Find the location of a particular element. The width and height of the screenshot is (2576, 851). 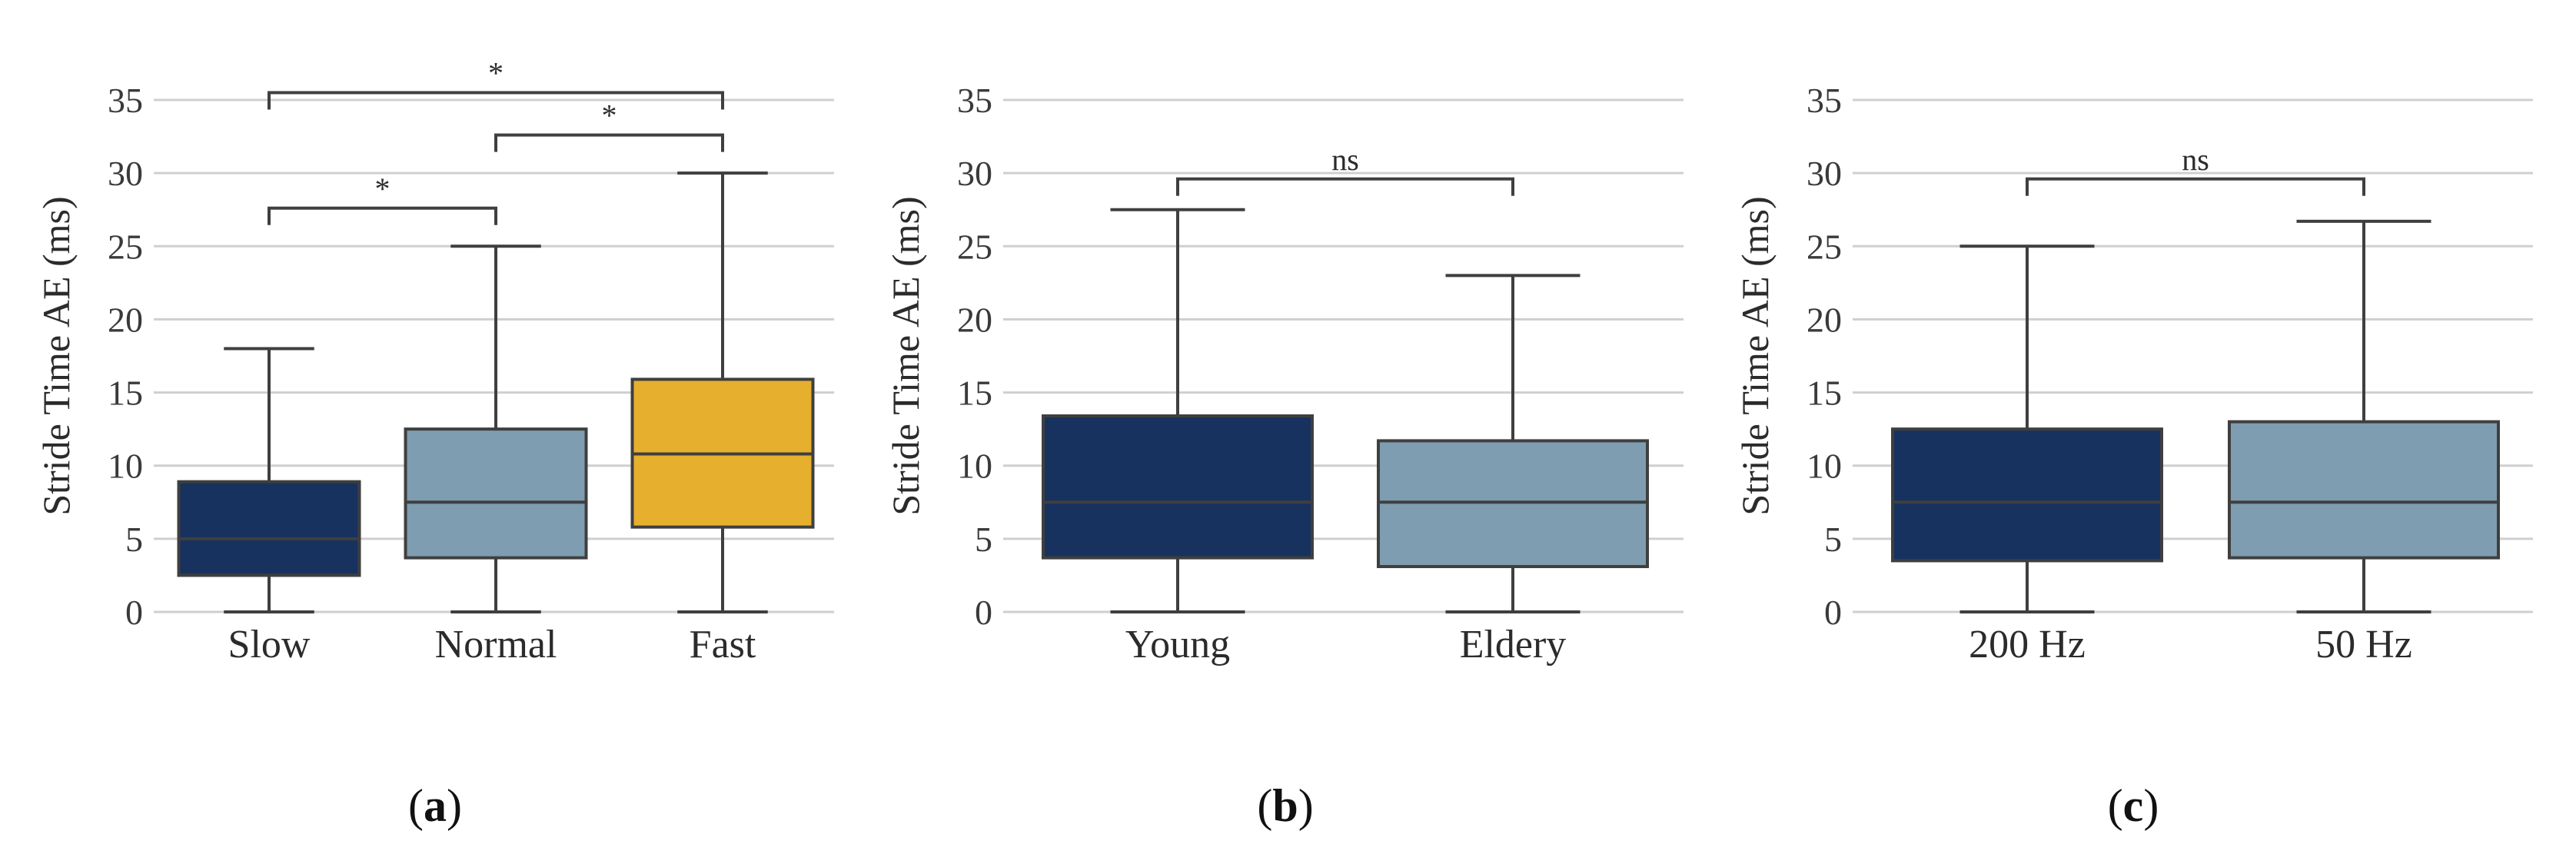

box-200-hz is located at coordinates (2027, 429).